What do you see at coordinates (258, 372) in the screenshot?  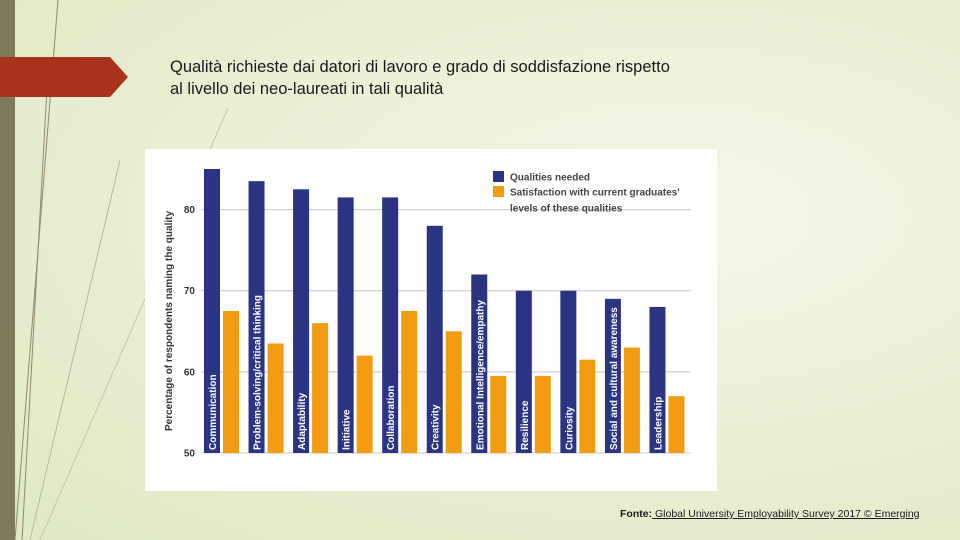 I see `category-label-1: Problem-solving/critical thinking` at bounding box center [258, 372].